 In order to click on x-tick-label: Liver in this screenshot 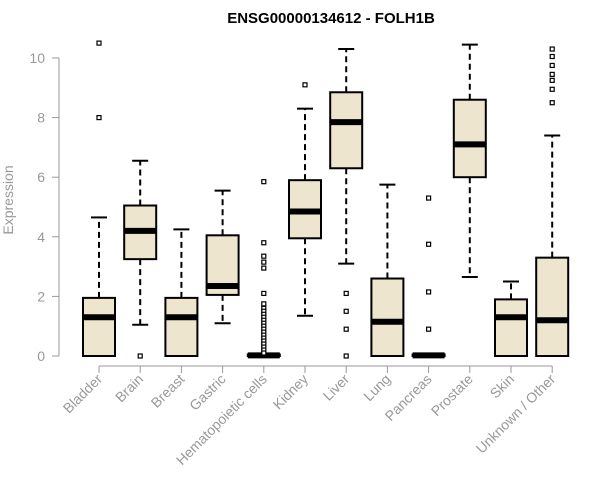, I will do `click(336, 387)`.